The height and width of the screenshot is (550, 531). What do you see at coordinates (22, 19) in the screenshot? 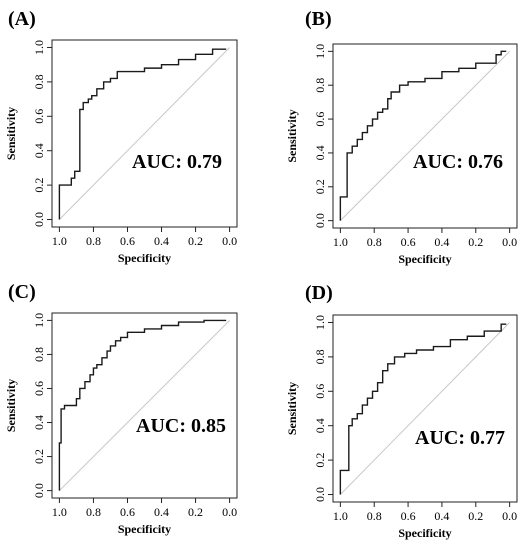
I see `panel-label: (A)` at bounding box center [22, 19].